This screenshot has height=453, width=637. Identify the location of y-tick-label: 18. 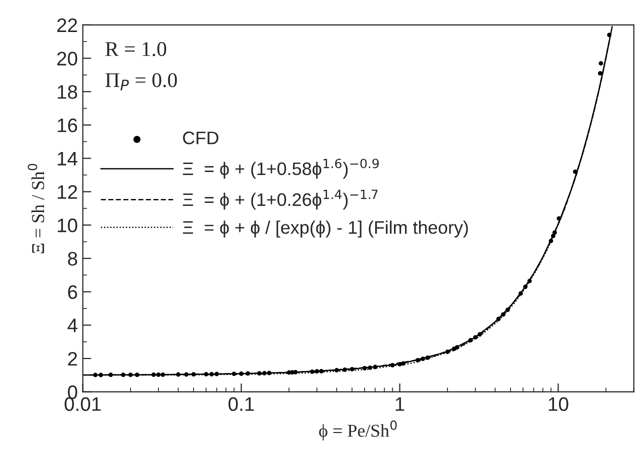
(68, 92).